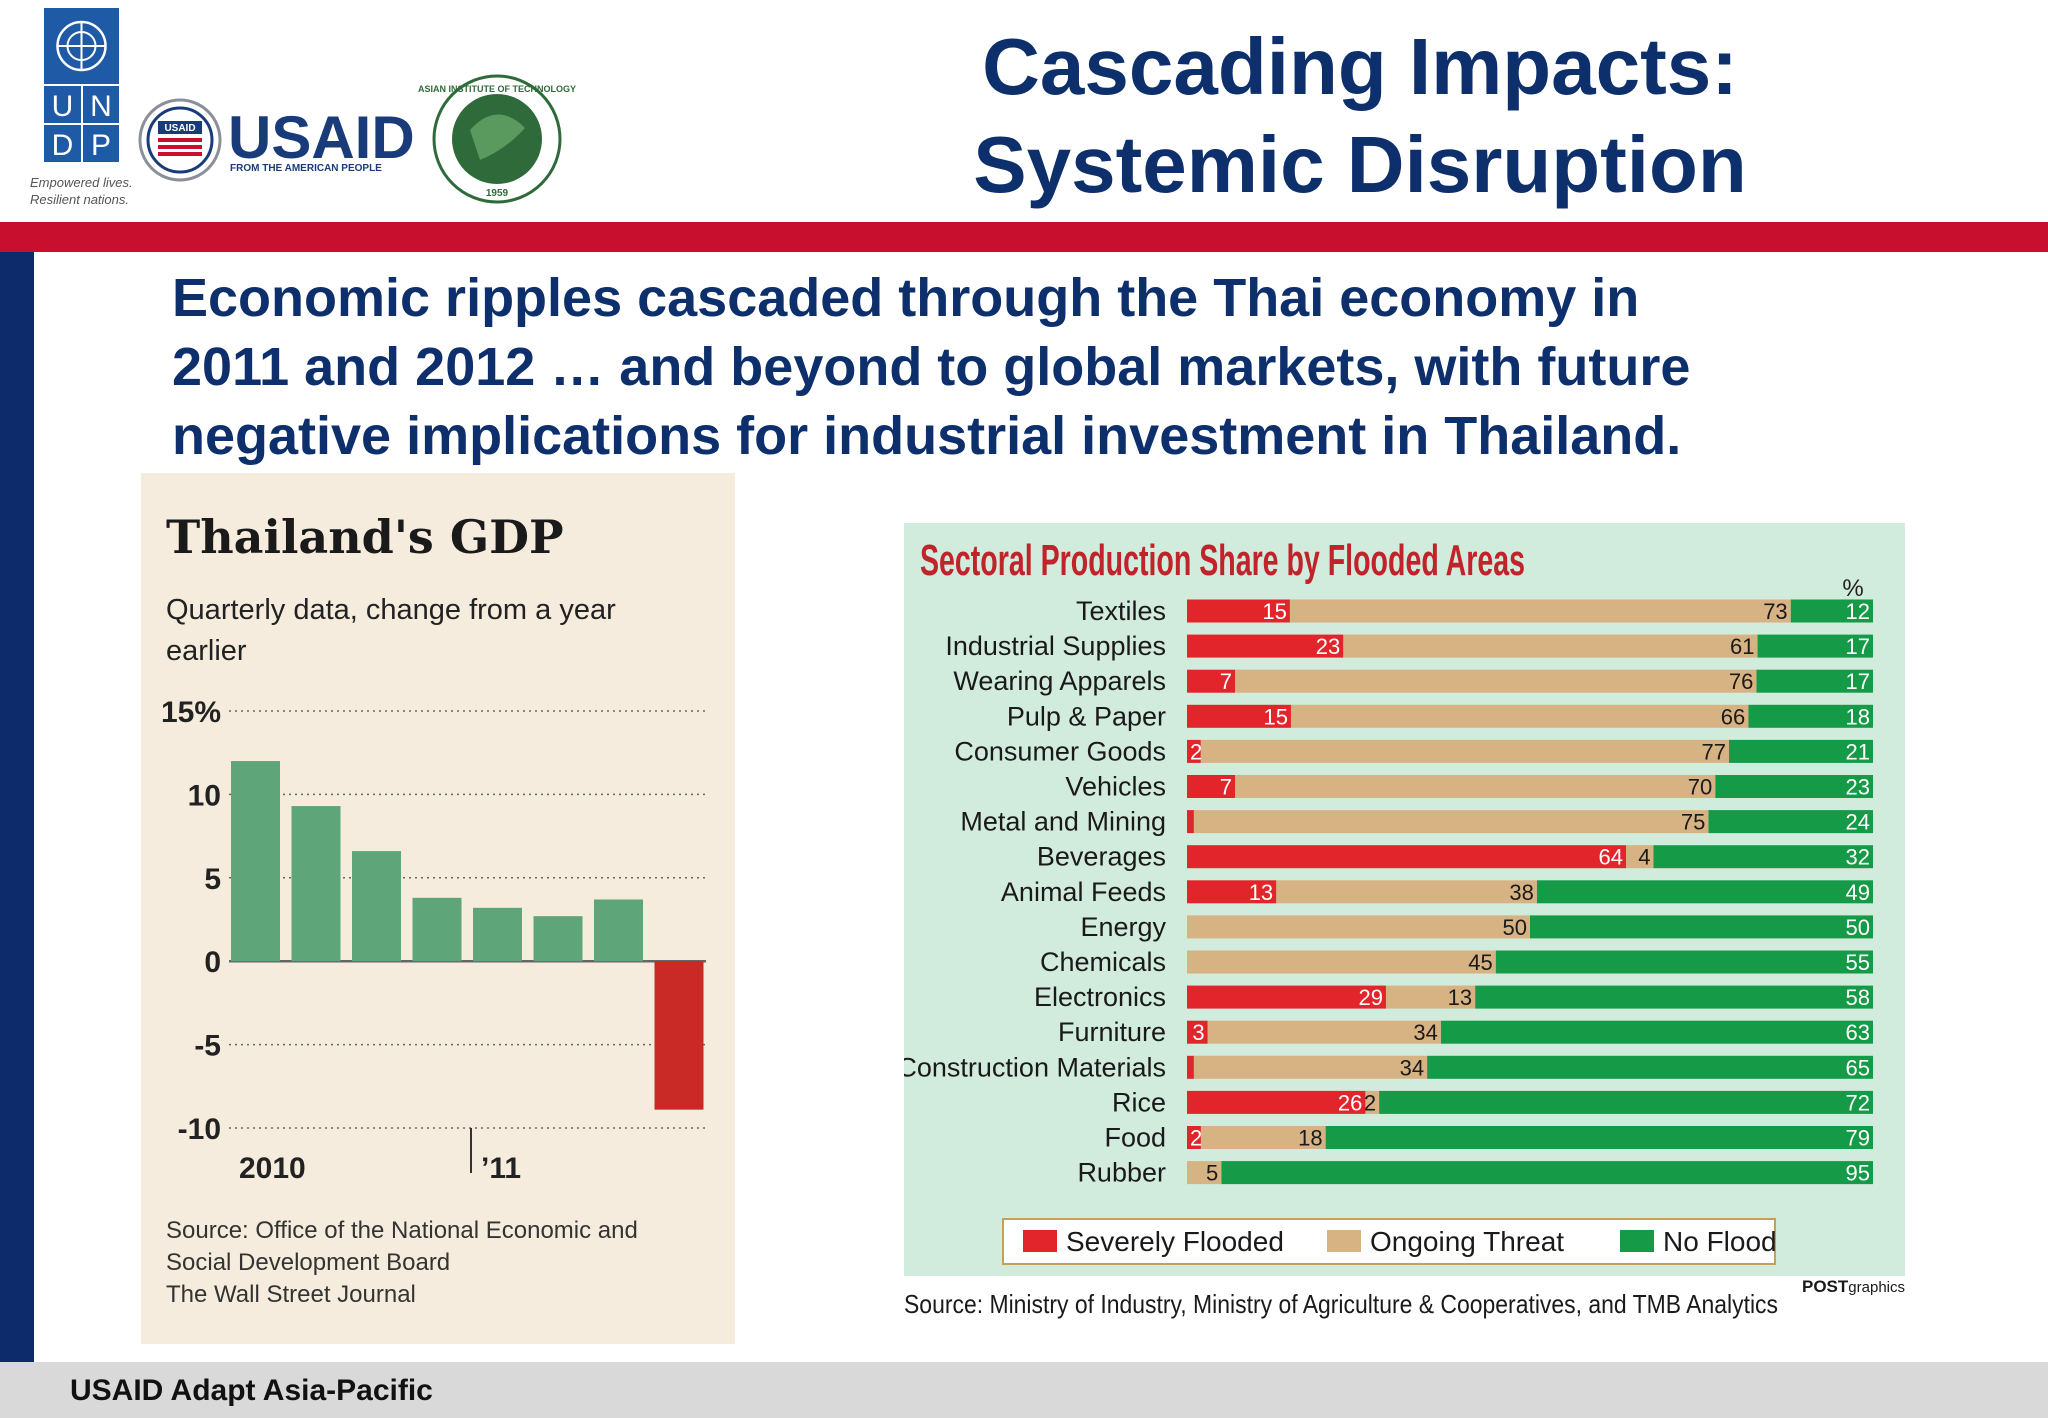 This screenshot has width=2048, height=1418. I want to click on sector-row: Food 2 18 79, so click(1488, 1138).